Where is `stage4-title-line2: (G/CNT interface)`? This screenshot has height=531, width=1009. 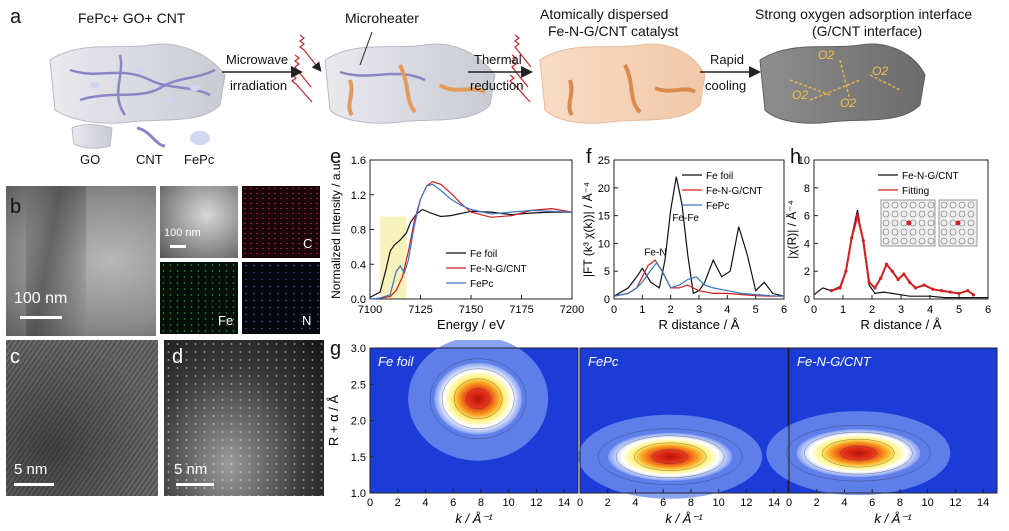 stage4-title-line2: (G/CNT interface) is located at coordinates (867, 31).